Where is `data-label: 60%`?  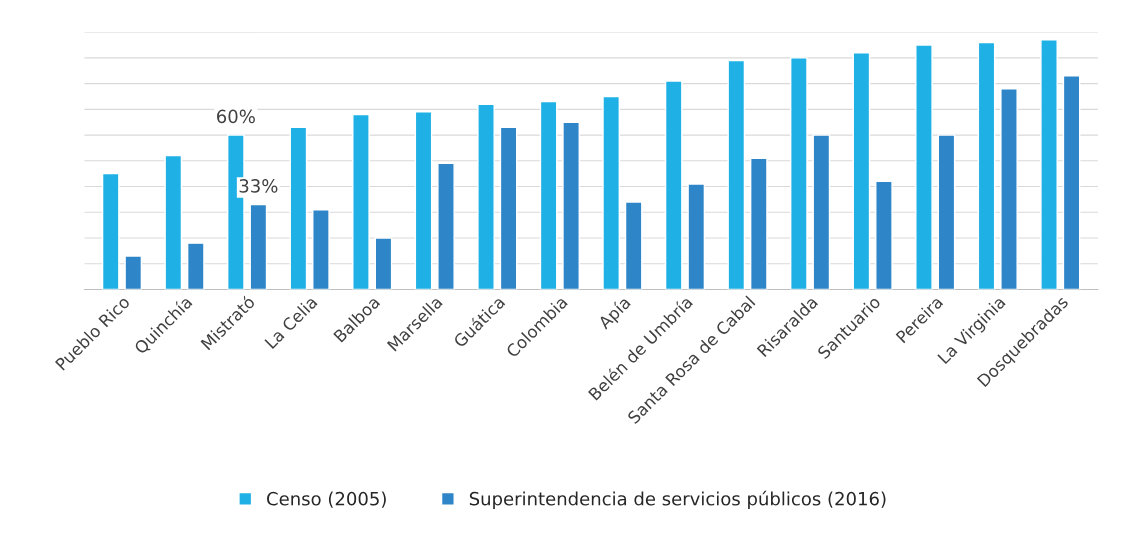 data-label: 60% is located at coordinates (236, 116).